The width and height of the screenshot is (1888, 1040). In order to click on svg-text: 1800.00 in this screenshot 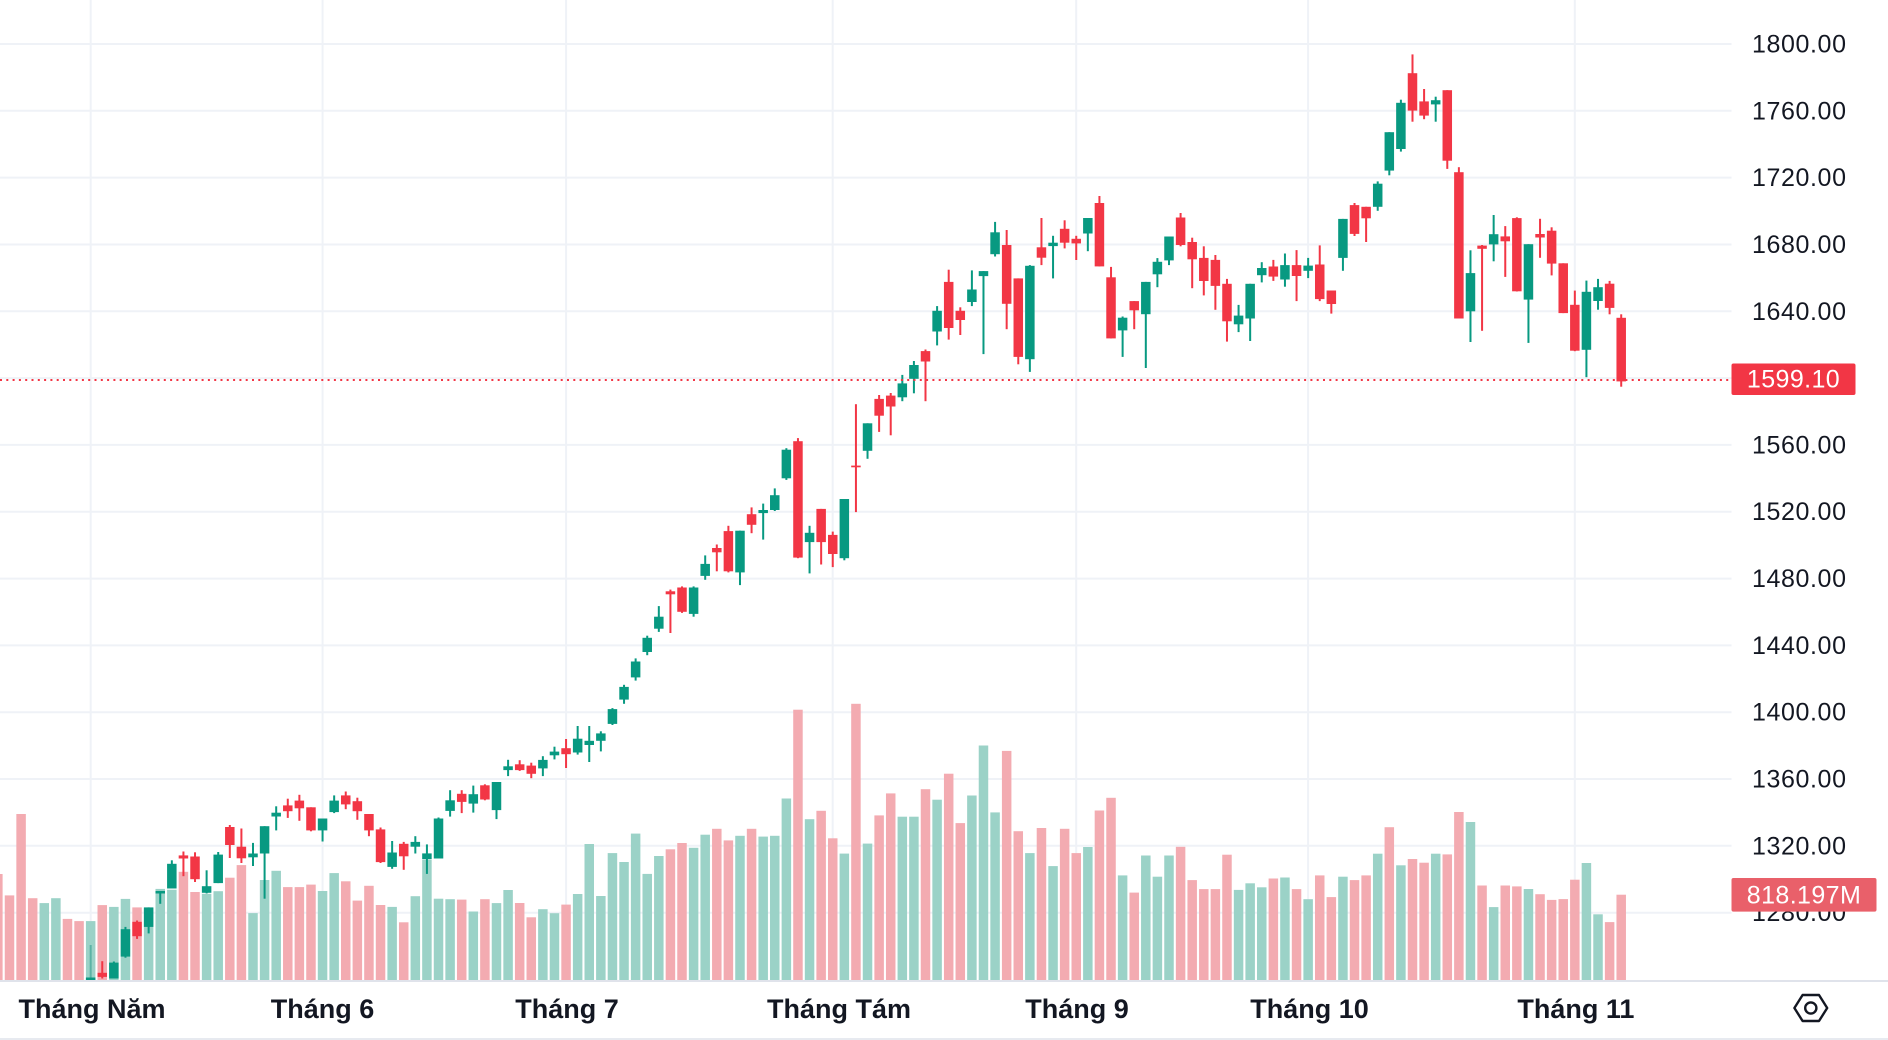, I will do `click(1799, 45)`.